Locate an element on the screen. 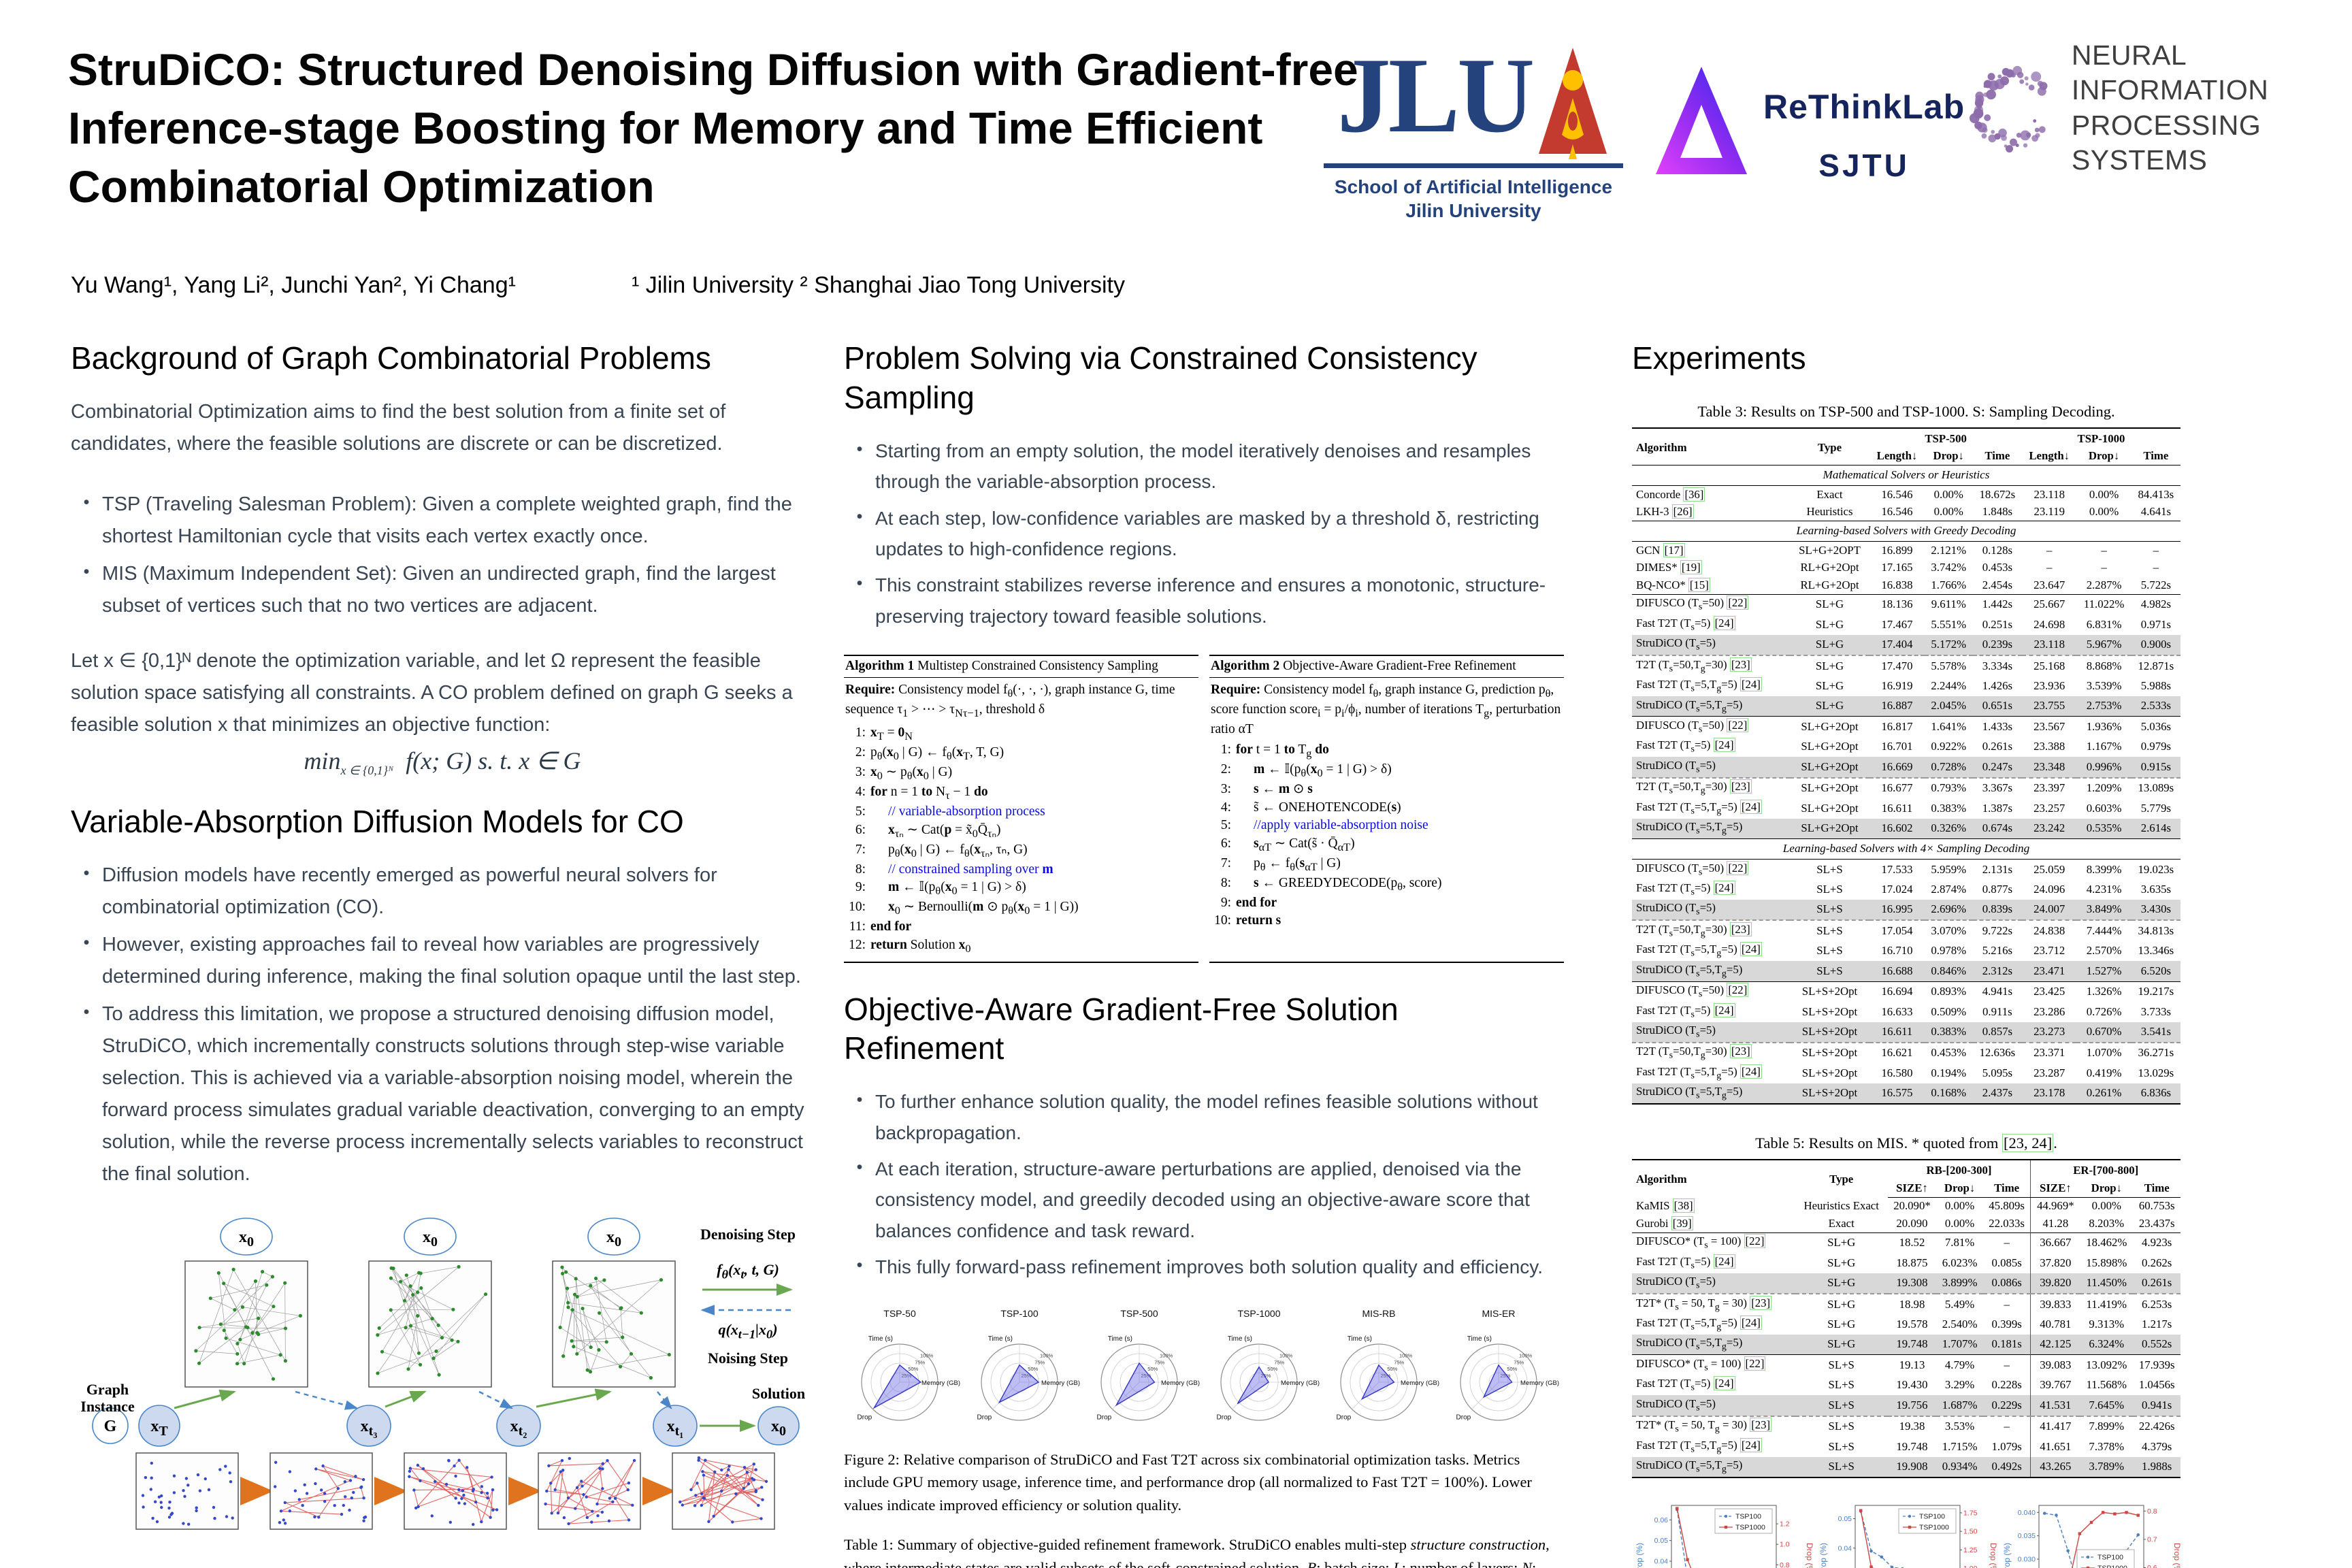 The image size is (2352, 1568). table-cell: 3.539% is located at coordinates (2104, 686).